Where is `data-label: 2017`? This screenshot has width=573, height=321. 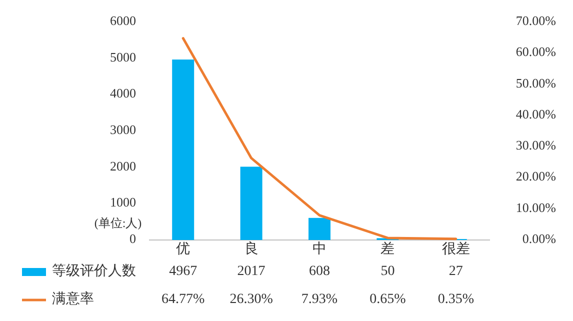 data-label: 2017 is located at coordinates (251, 272).